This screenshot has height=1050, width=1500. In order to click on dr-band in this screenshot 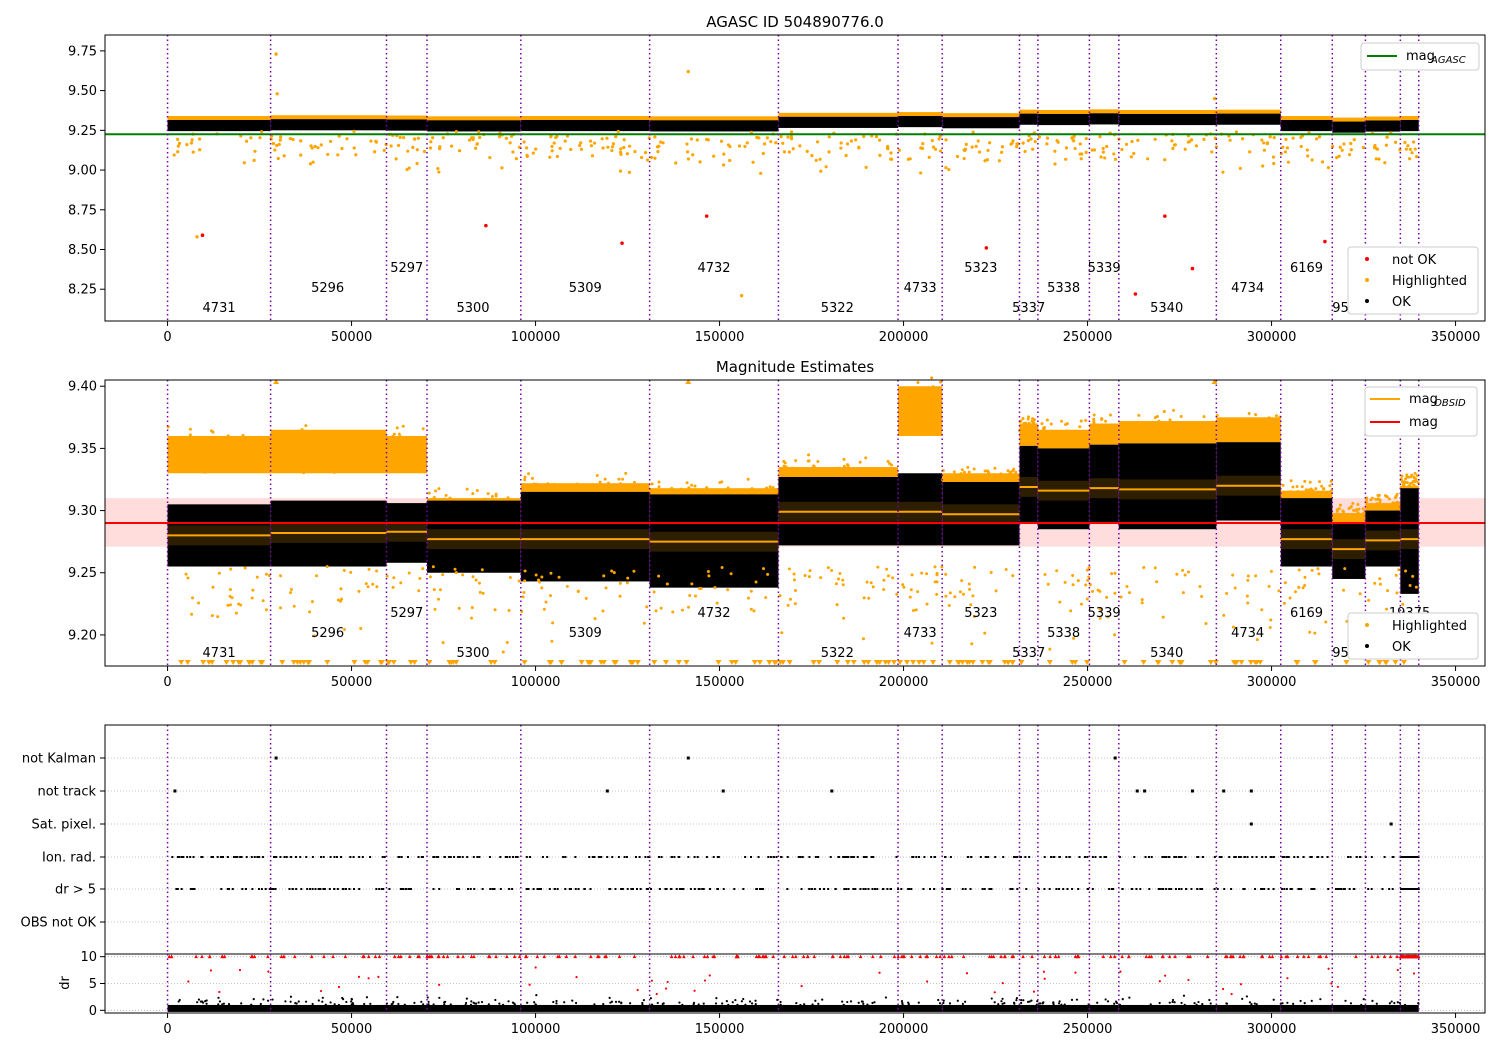, I will do `click(714, 1008)`.